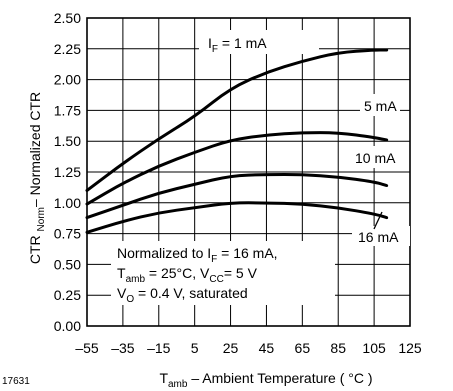 The image size is (453, 391). Describe the element at coordinates (267, 348) in the screenshot. I see `x-tick-label: 45` at that location.